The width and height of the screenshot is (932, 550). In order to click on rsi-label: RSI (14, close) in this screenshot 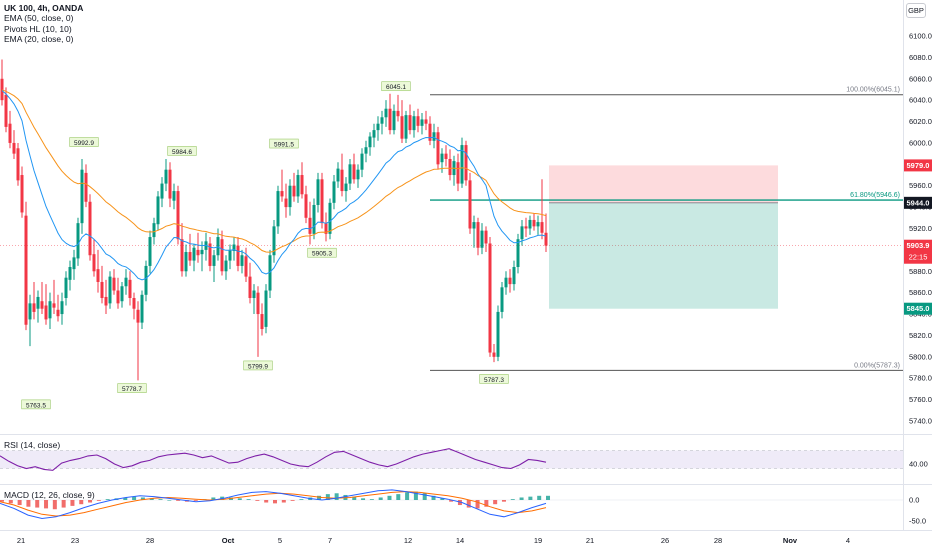, I will do `click(32, 445)`.